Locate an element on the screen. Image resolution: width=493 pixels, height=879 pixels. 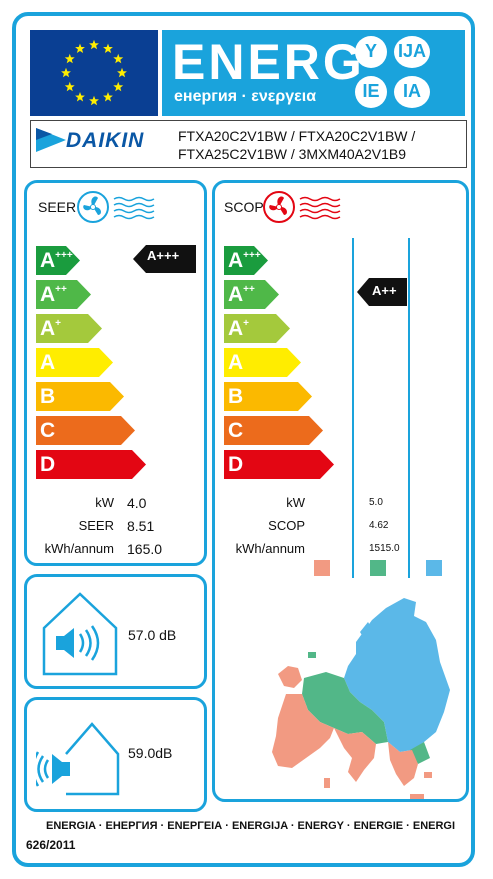
scop-class-label: B is located at coordinates (236, 396).